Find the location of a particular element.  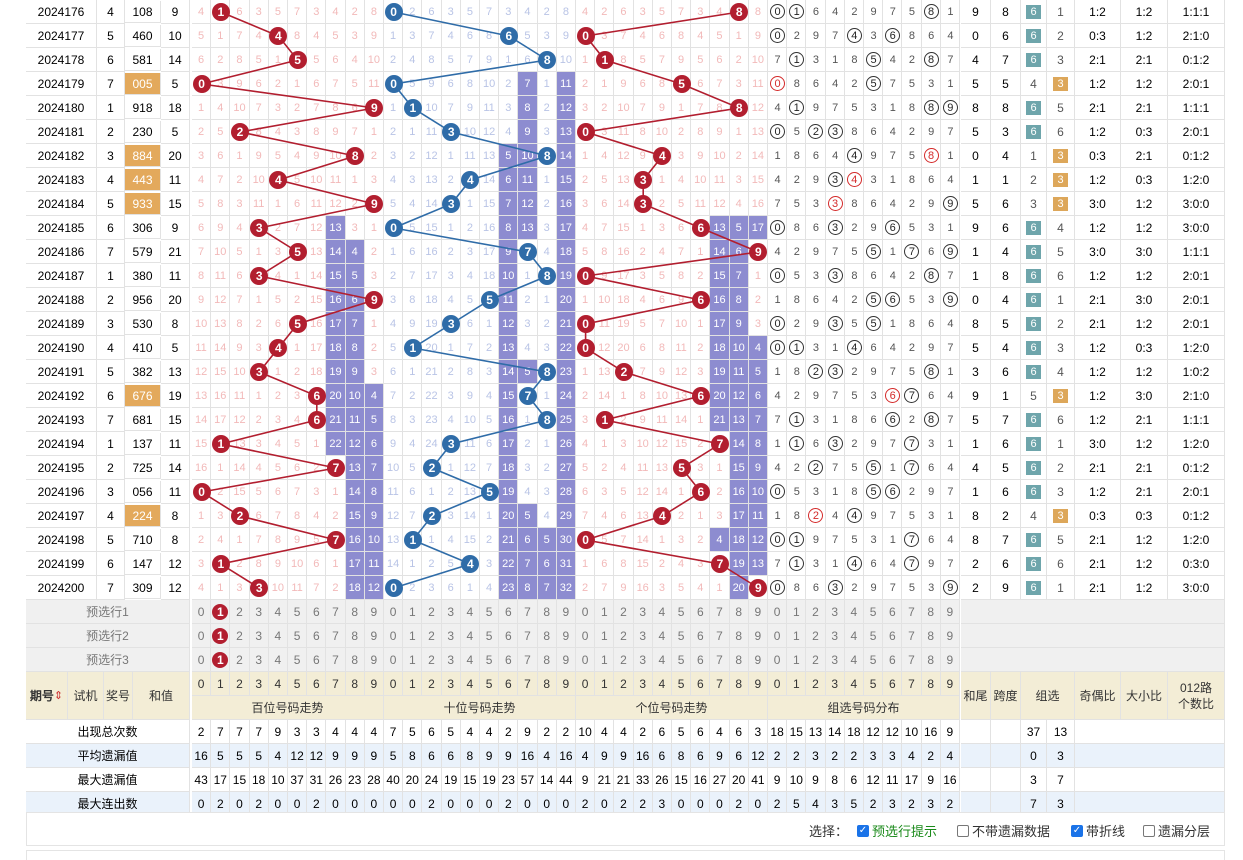

sort-arrows-icon: ⇕ is located at coordinates (58, 696).